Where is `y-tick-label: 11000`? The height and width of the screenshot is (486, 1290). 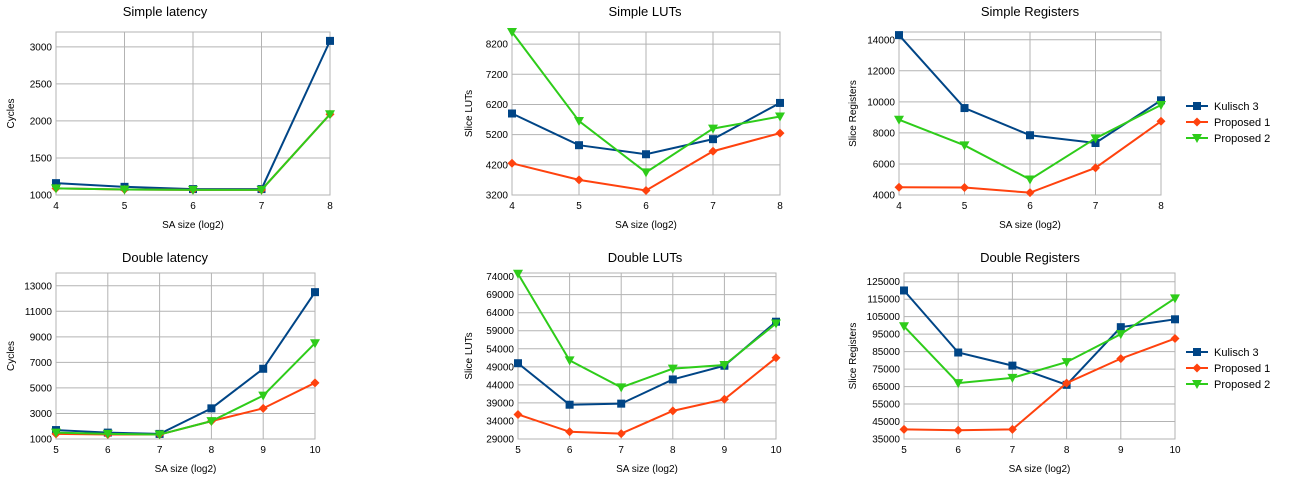
y-tick-label: 11000 is located at coordinates (39, 312).